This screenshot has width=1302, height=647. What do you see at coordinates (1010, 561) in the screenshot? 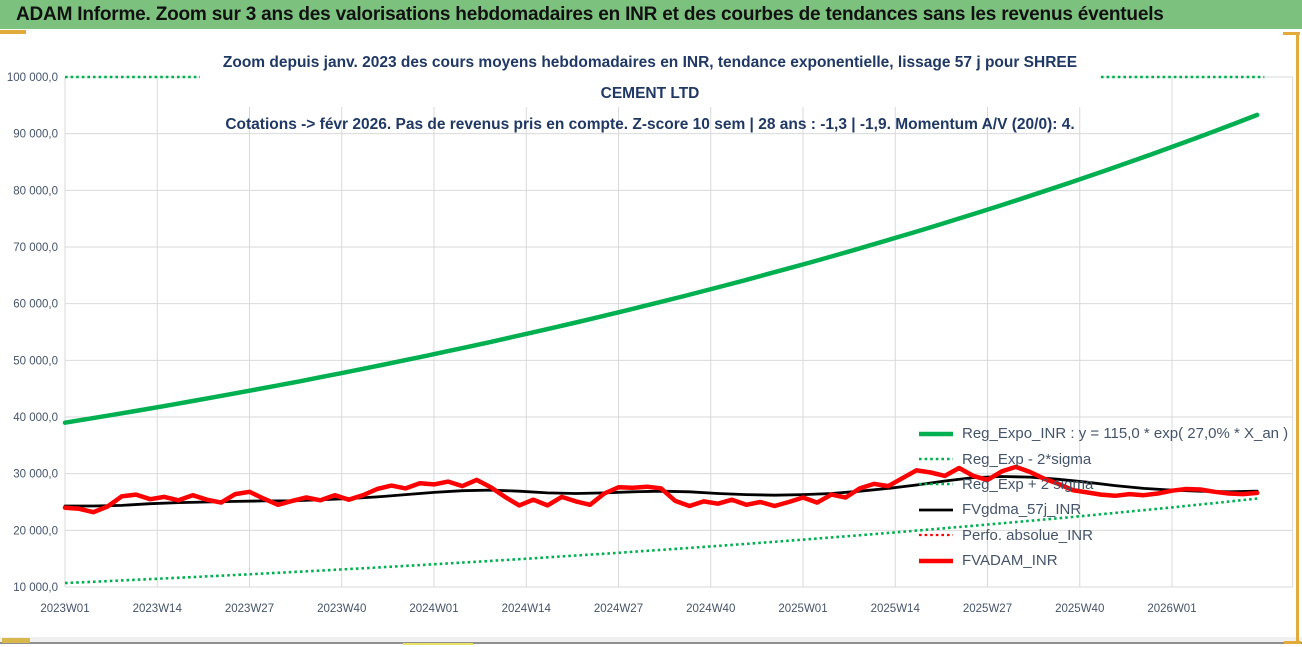
I see `legend-label: FVADAM_INR` at bounding box center [1010, 561].